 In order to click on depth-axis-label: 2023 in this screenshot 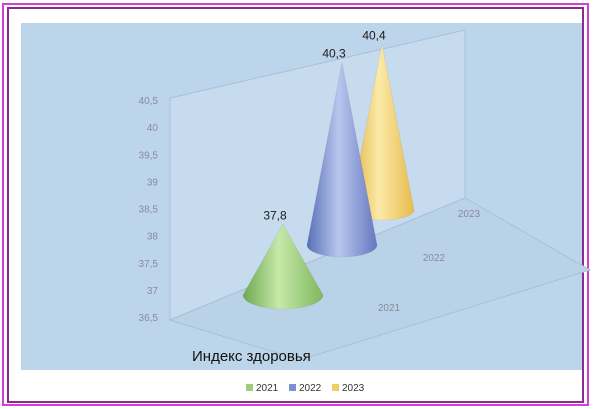, I will do `click(469, 214)`.